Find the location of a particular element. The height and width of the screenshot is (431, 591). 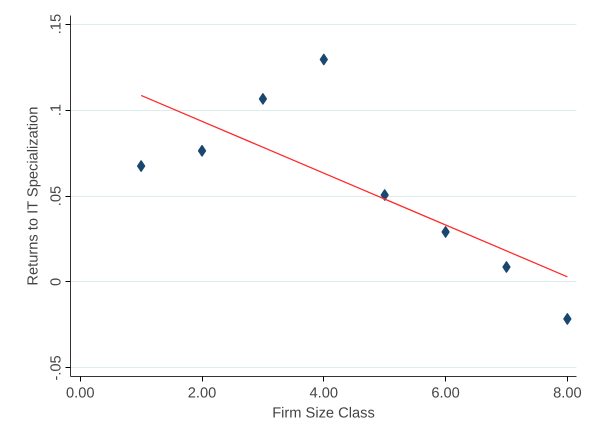

y-axis-title: Returns to IT Specialization is located at coordinates (34, 196).